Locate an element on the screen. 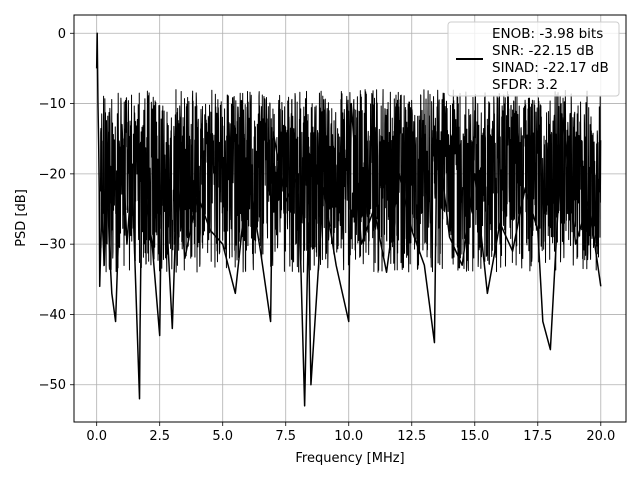 This screenshot has width=640, height=480. x-tick-label: 15.0 is located at coordinates (474, 436).